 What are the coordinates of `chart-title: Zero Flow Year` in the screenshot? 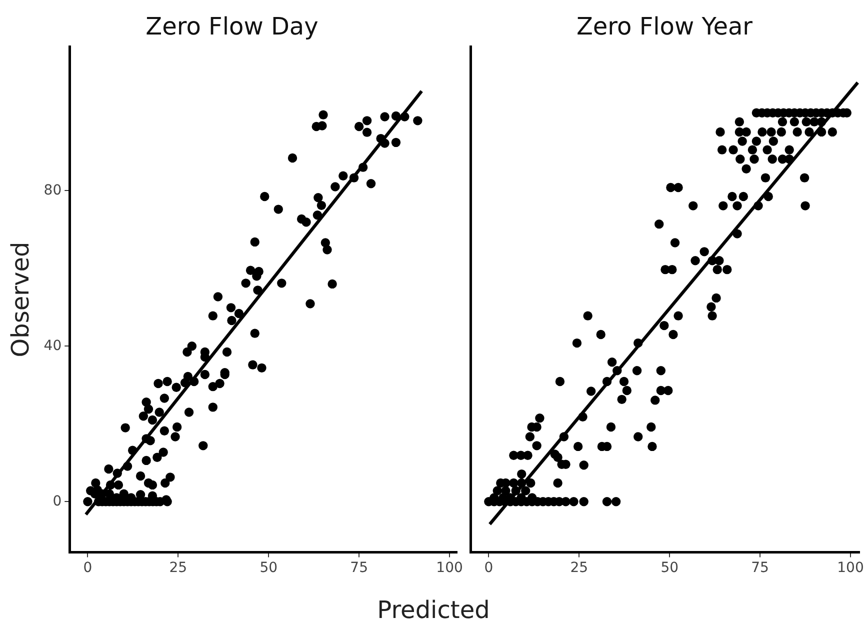 It's located at (664, 26).